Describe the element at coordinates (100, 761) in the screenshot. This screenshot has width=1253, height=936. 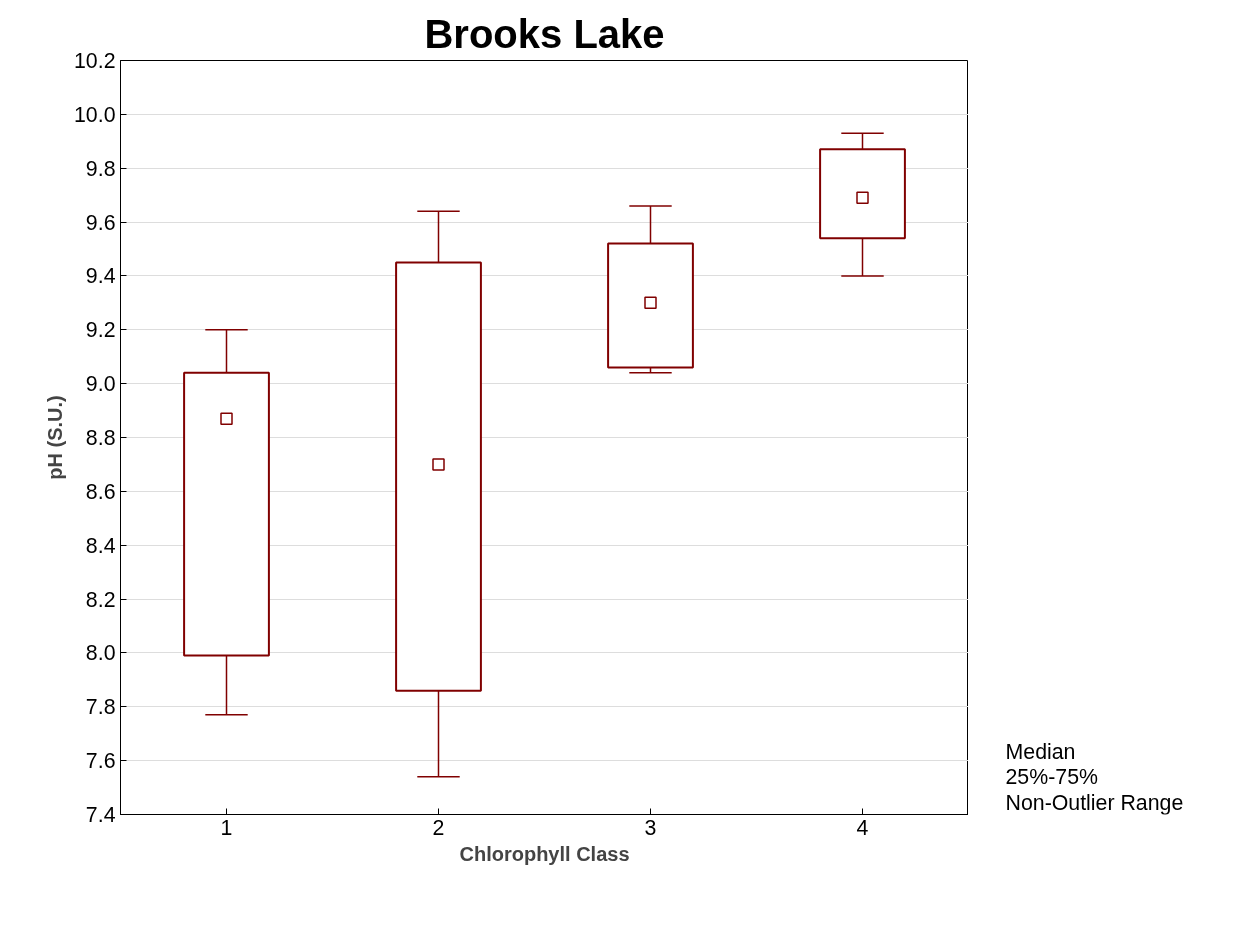
I see `y-tick-label: 7.6` at that location.